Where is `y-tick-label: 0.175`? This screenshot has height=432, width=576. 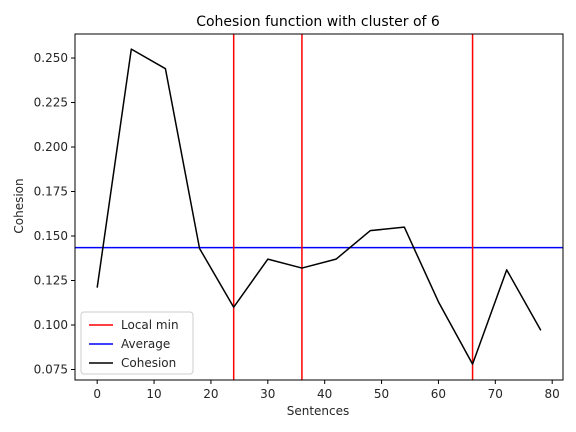 y-tick-label: 0.175 is located at coordinates (51, 192).